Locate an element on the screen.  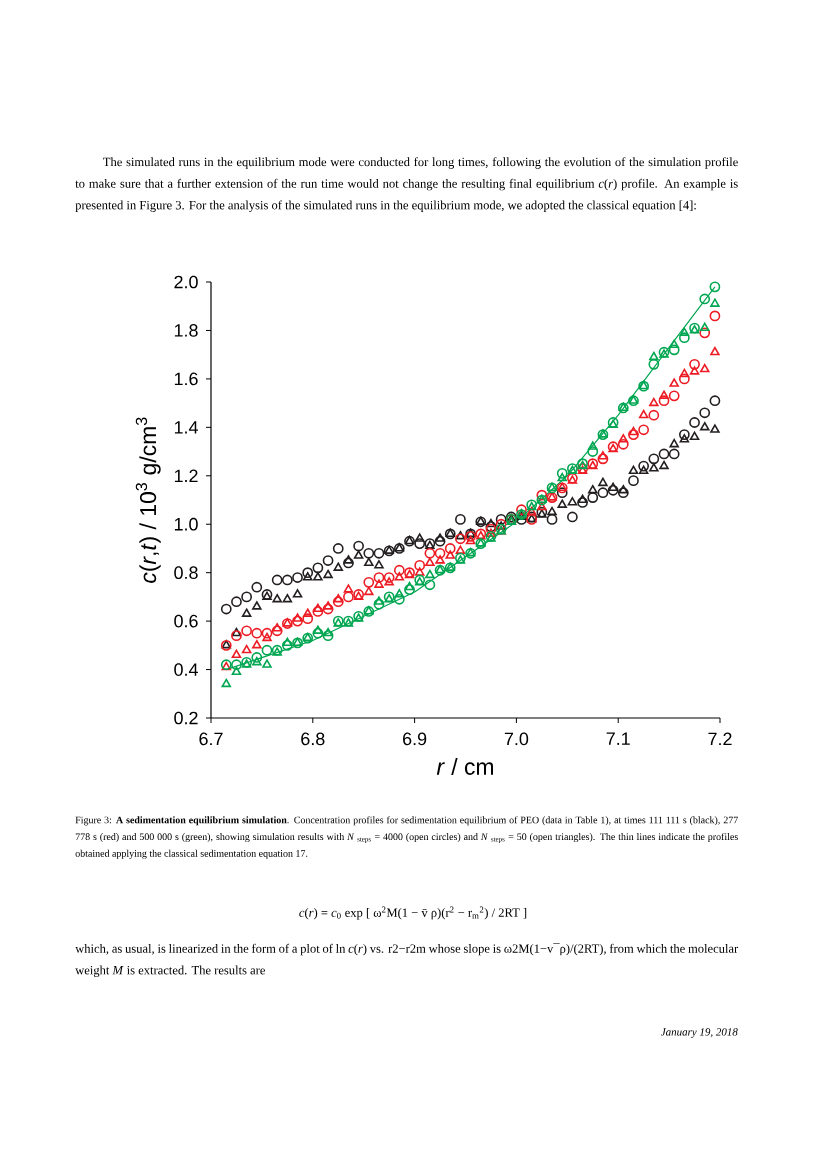
x-tick-label: 6.9 is located at coordinates (415, 739).